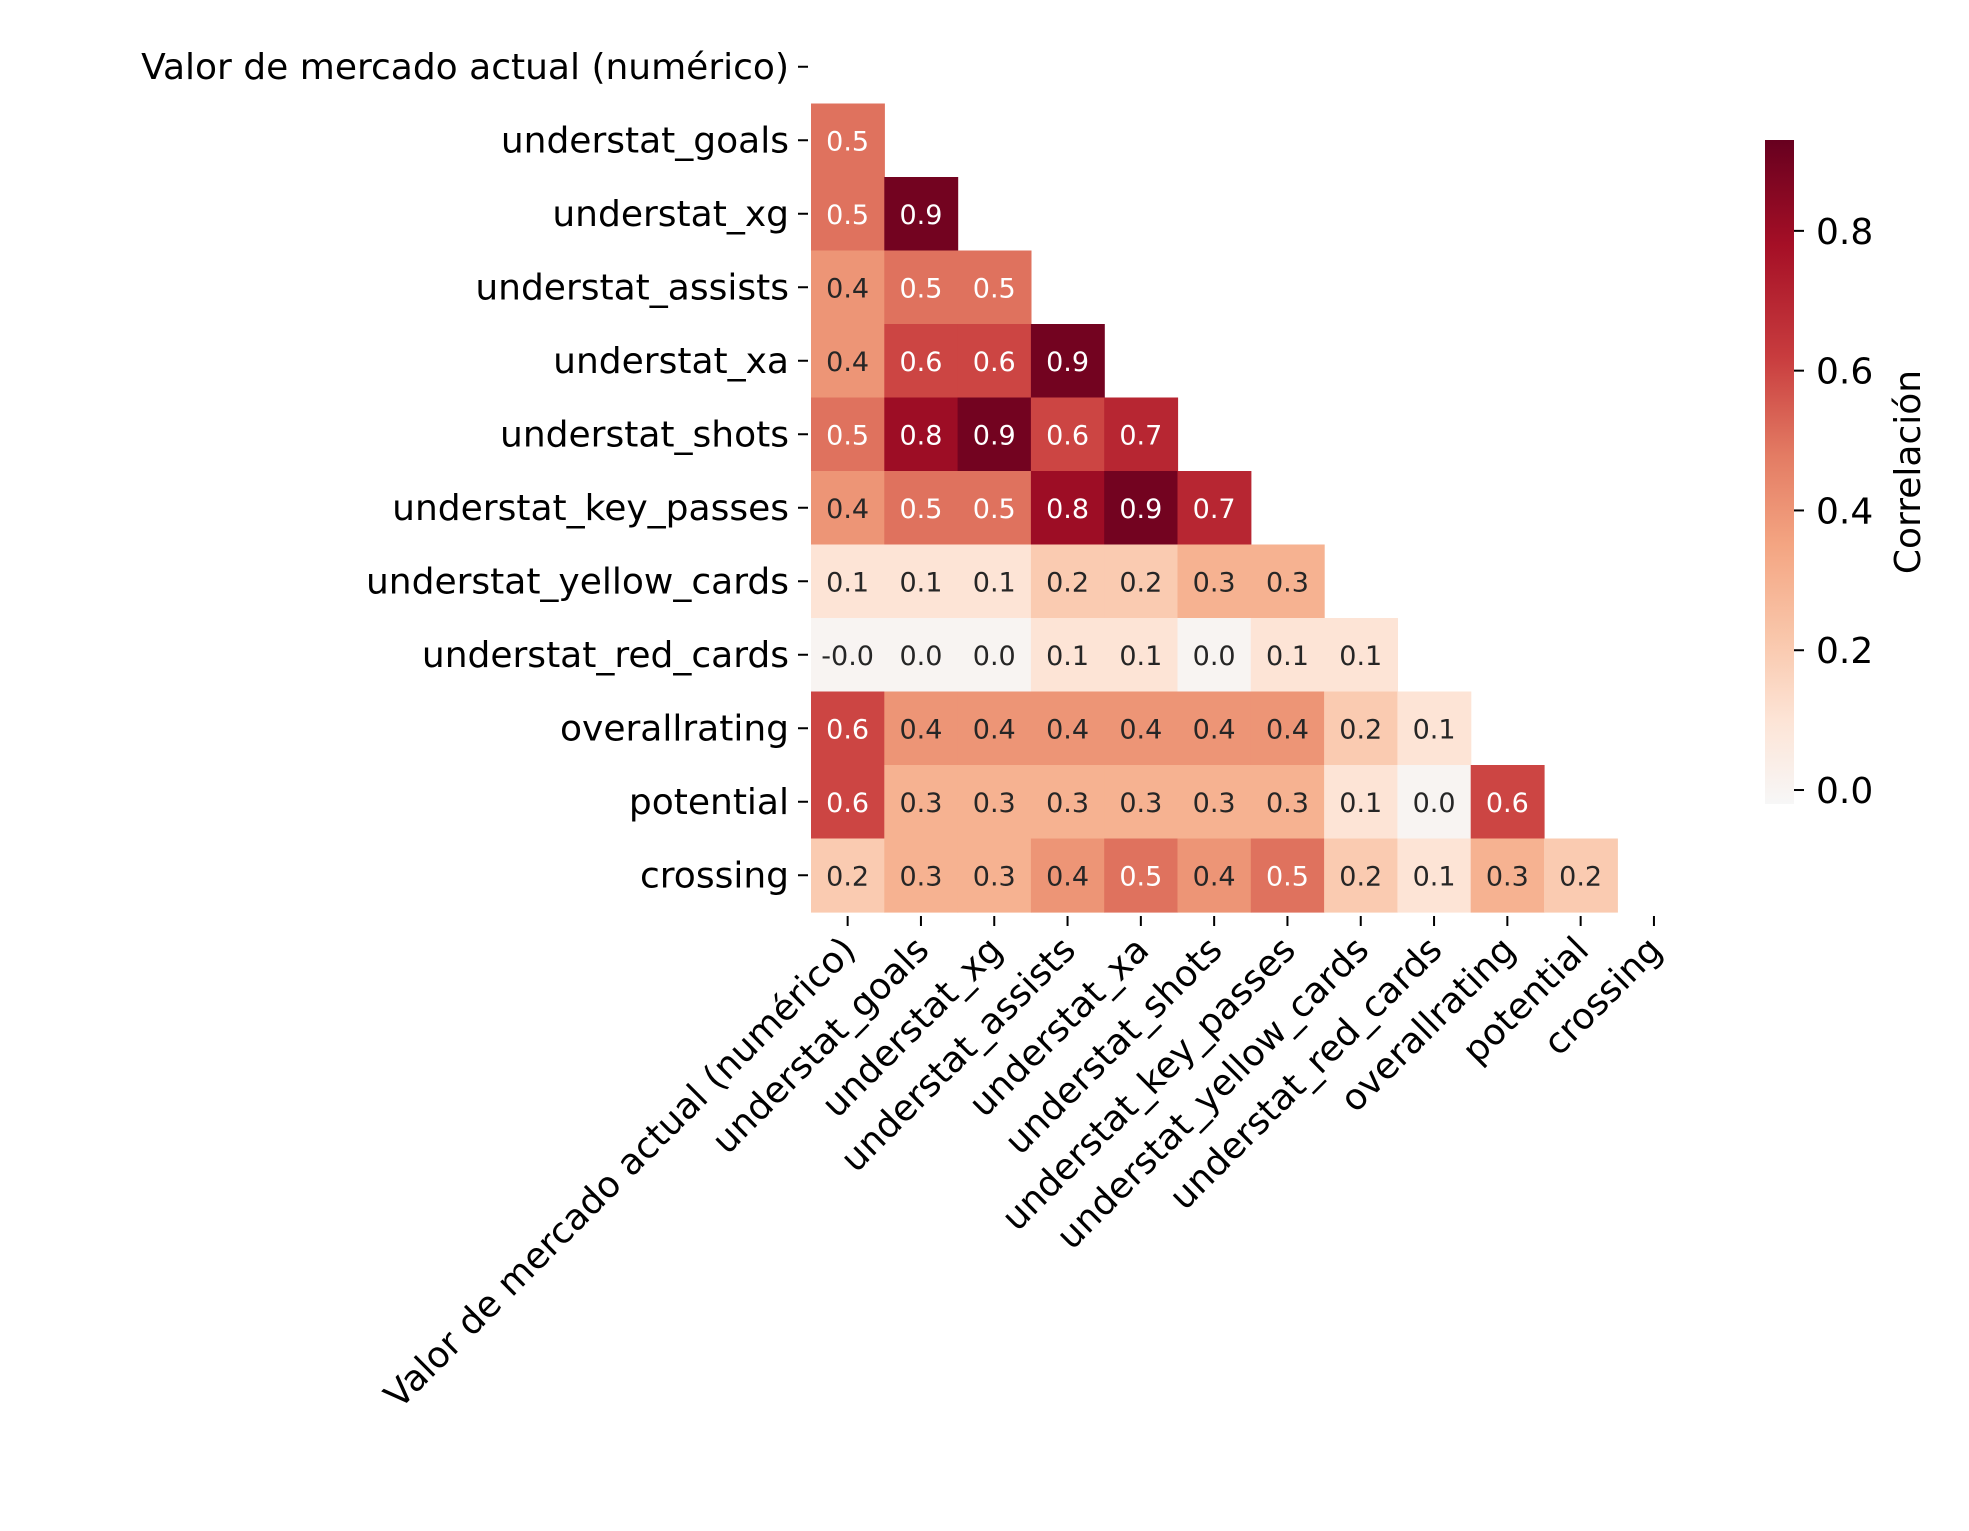  What do you see at coordinates (620, 1172) in the screenshot?
I see `x-tick-label: Valor de mercado actual (numérico)` at bounding box center [620, 1172].